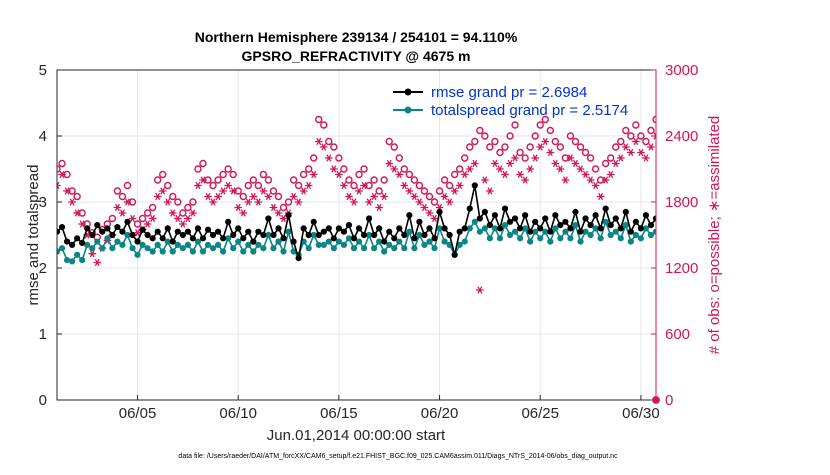  What do you see at coordinates (641, 413) in the screenshot?
I see `x-tick-label: 06/30` at bounding box center [641, 413].